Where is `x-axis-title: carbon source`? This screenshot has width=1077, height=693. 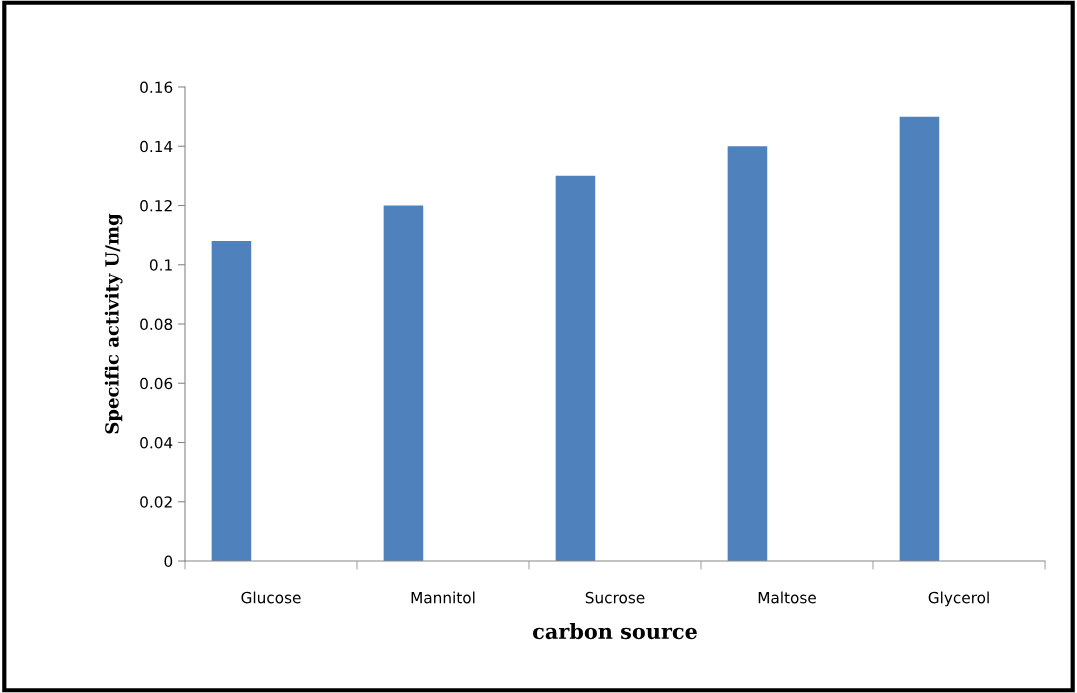
x-axis-title: carbon source is located at coordinates (615, 631).